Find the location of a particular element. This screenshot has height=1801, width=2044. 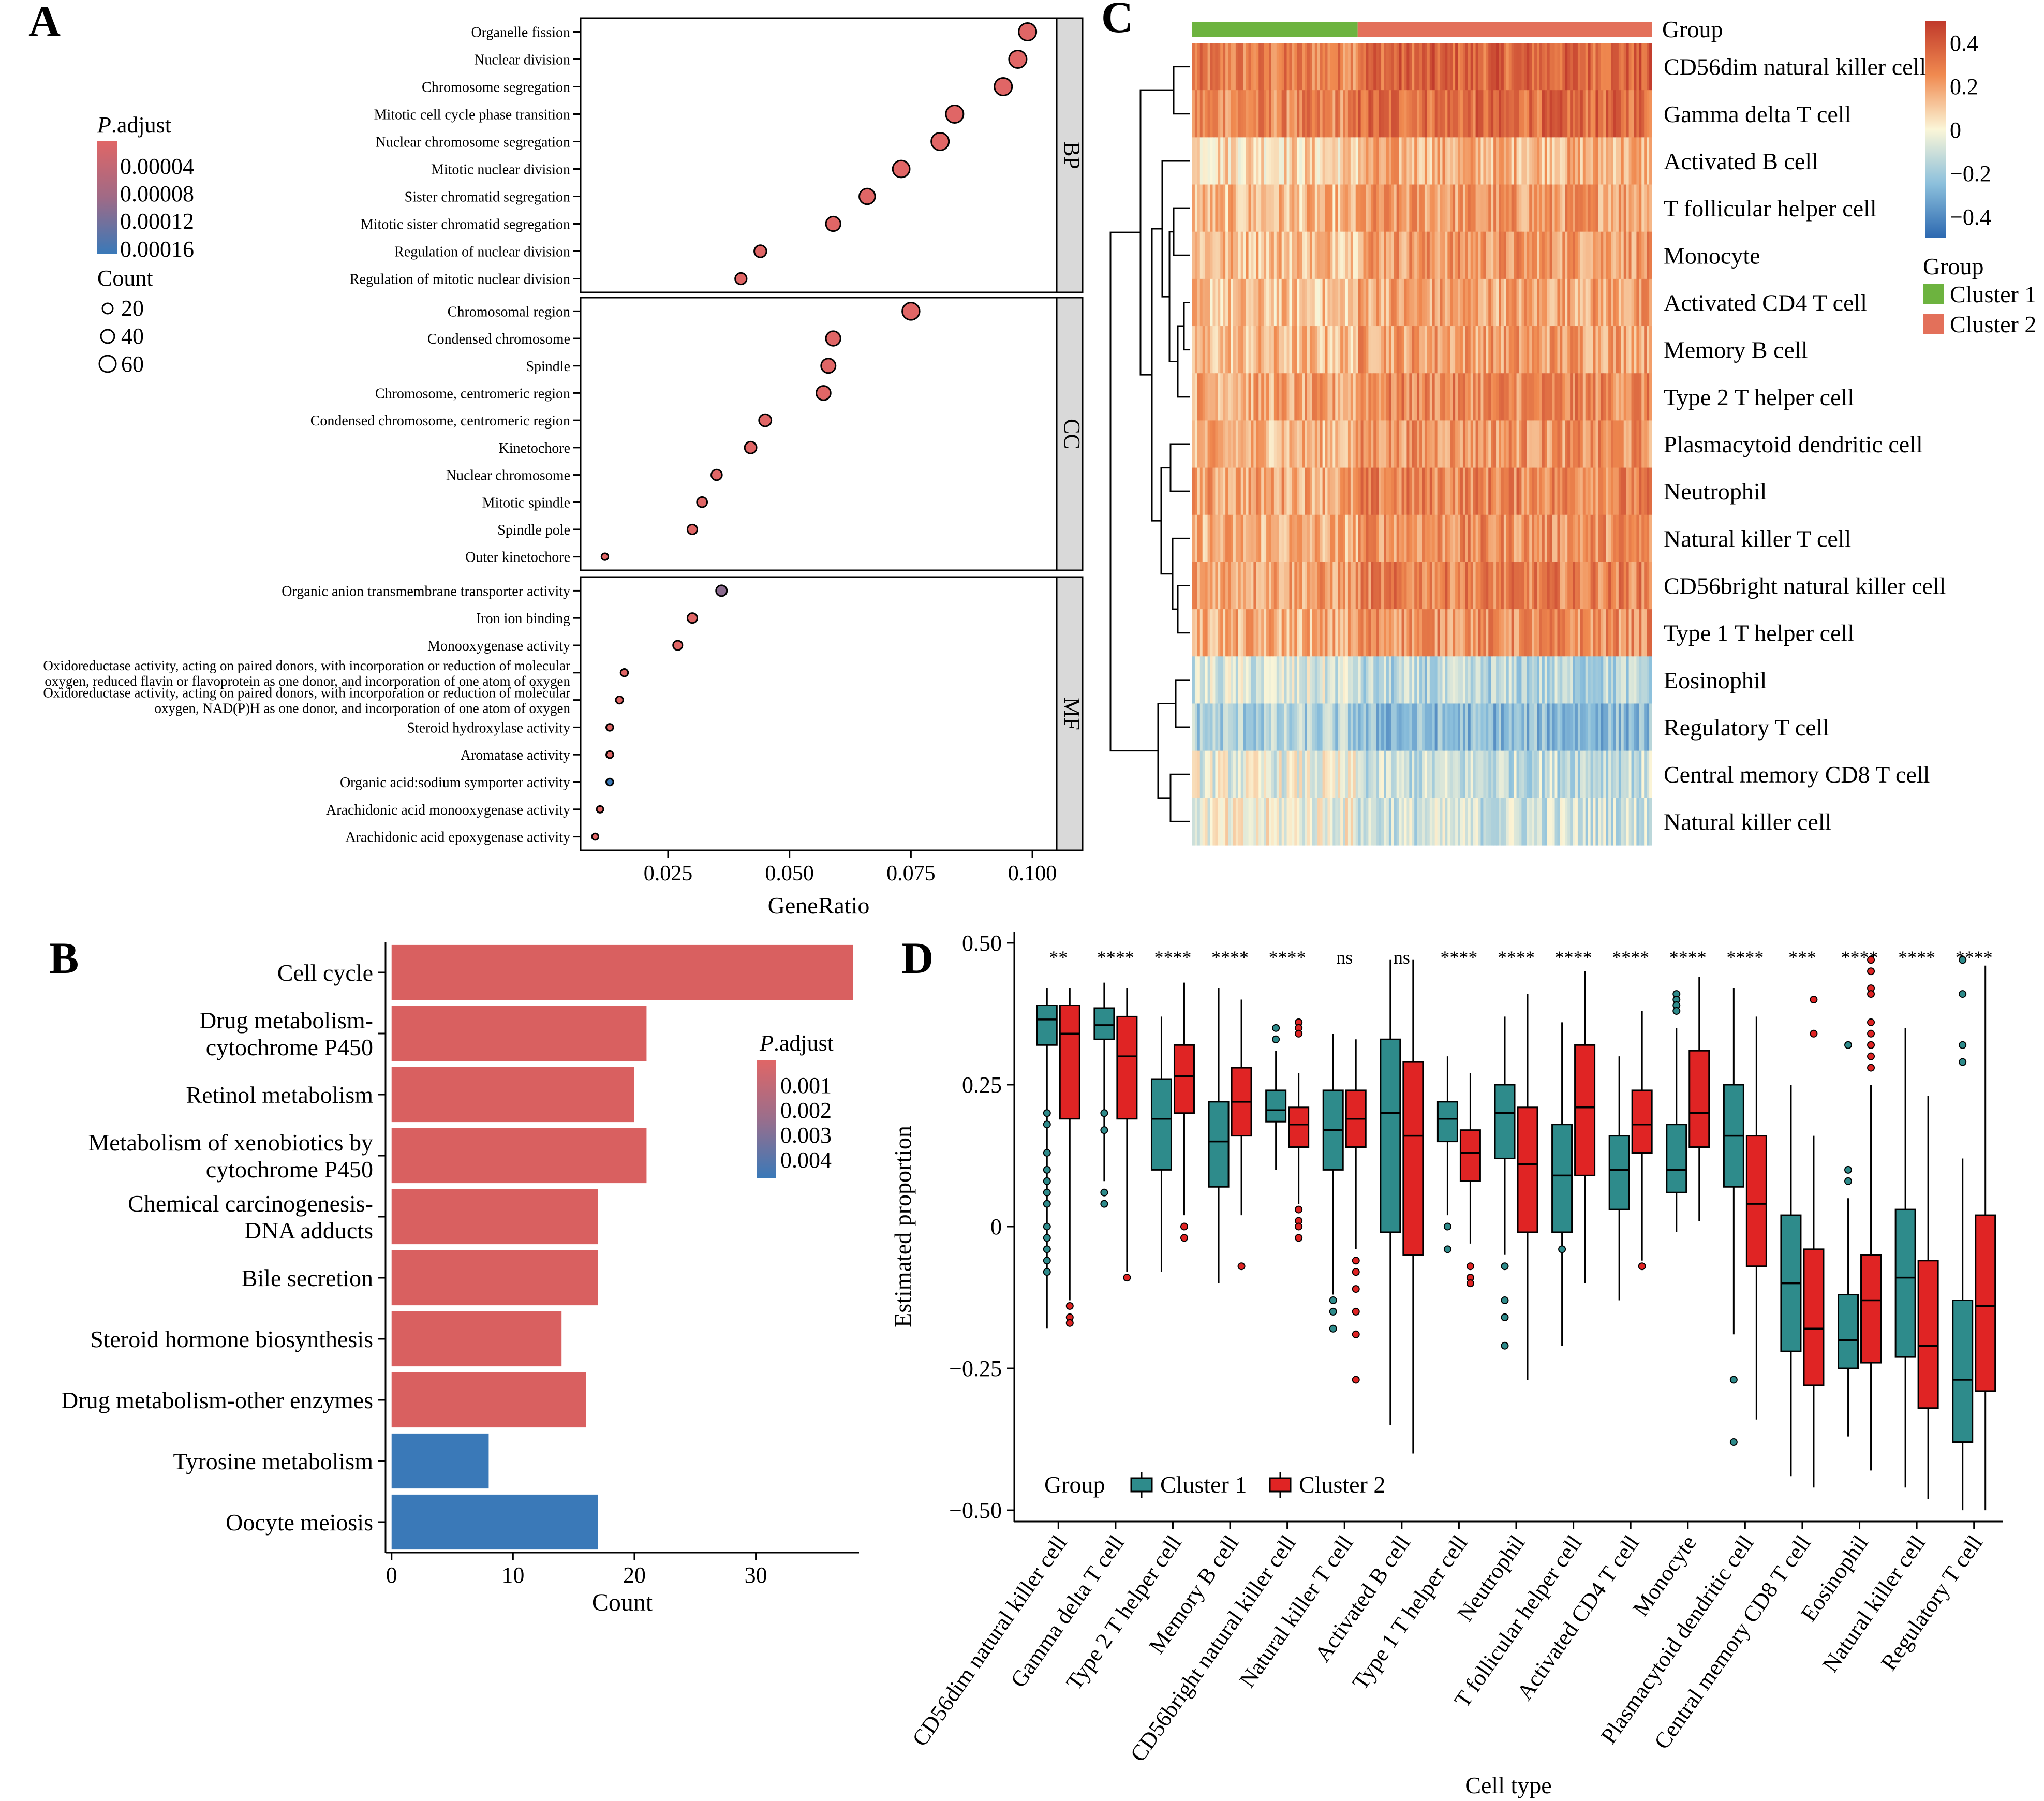

panel-a-x-tick-label: 0.025 is located at coordinates (668, 874).